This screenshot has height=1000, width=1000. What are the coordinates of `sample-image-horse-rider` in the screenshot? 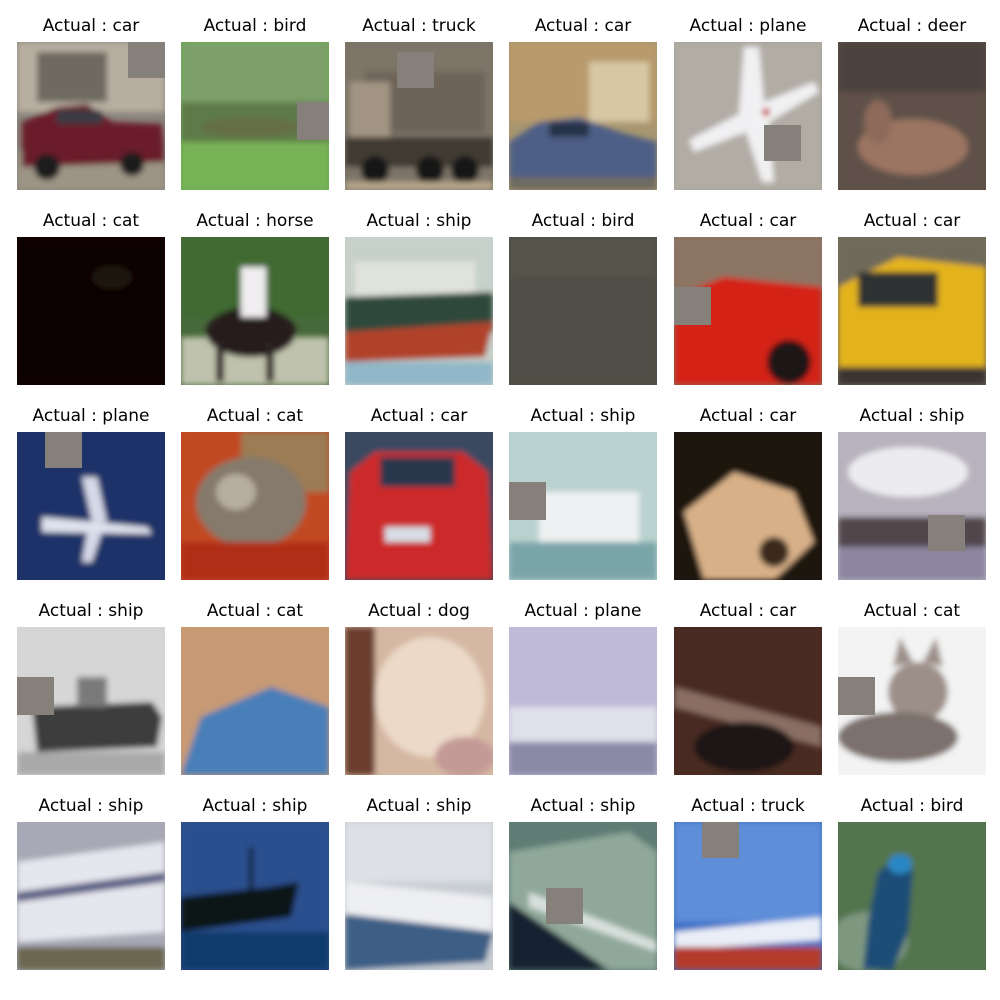 It's located at (255, 311).